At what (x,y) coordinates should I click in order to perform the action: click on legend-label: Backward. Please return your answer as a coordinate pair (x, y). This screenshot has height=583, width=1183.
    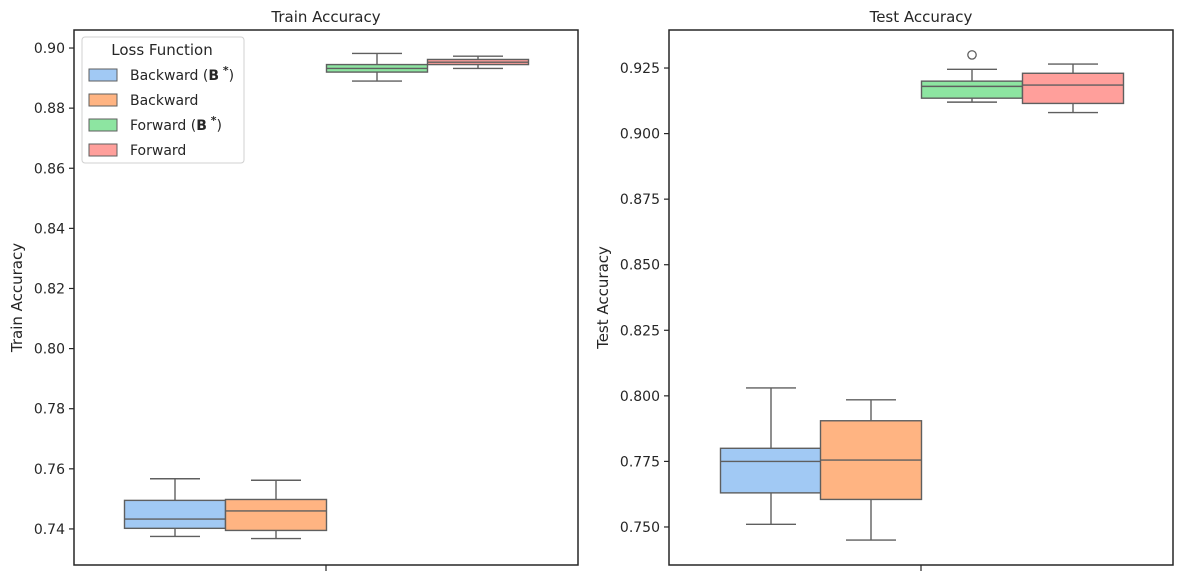
    Looking at the image, I should click on (164, 101).